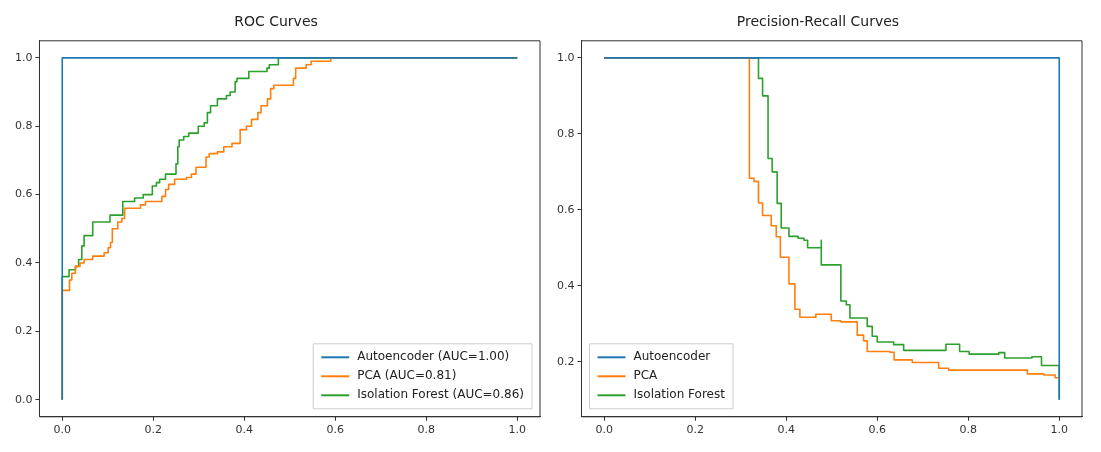  What do you see at coordinates (679, 394) in the screenshot?
I see `legend-label: Isolation Forest` at bounding box center [679, 394].